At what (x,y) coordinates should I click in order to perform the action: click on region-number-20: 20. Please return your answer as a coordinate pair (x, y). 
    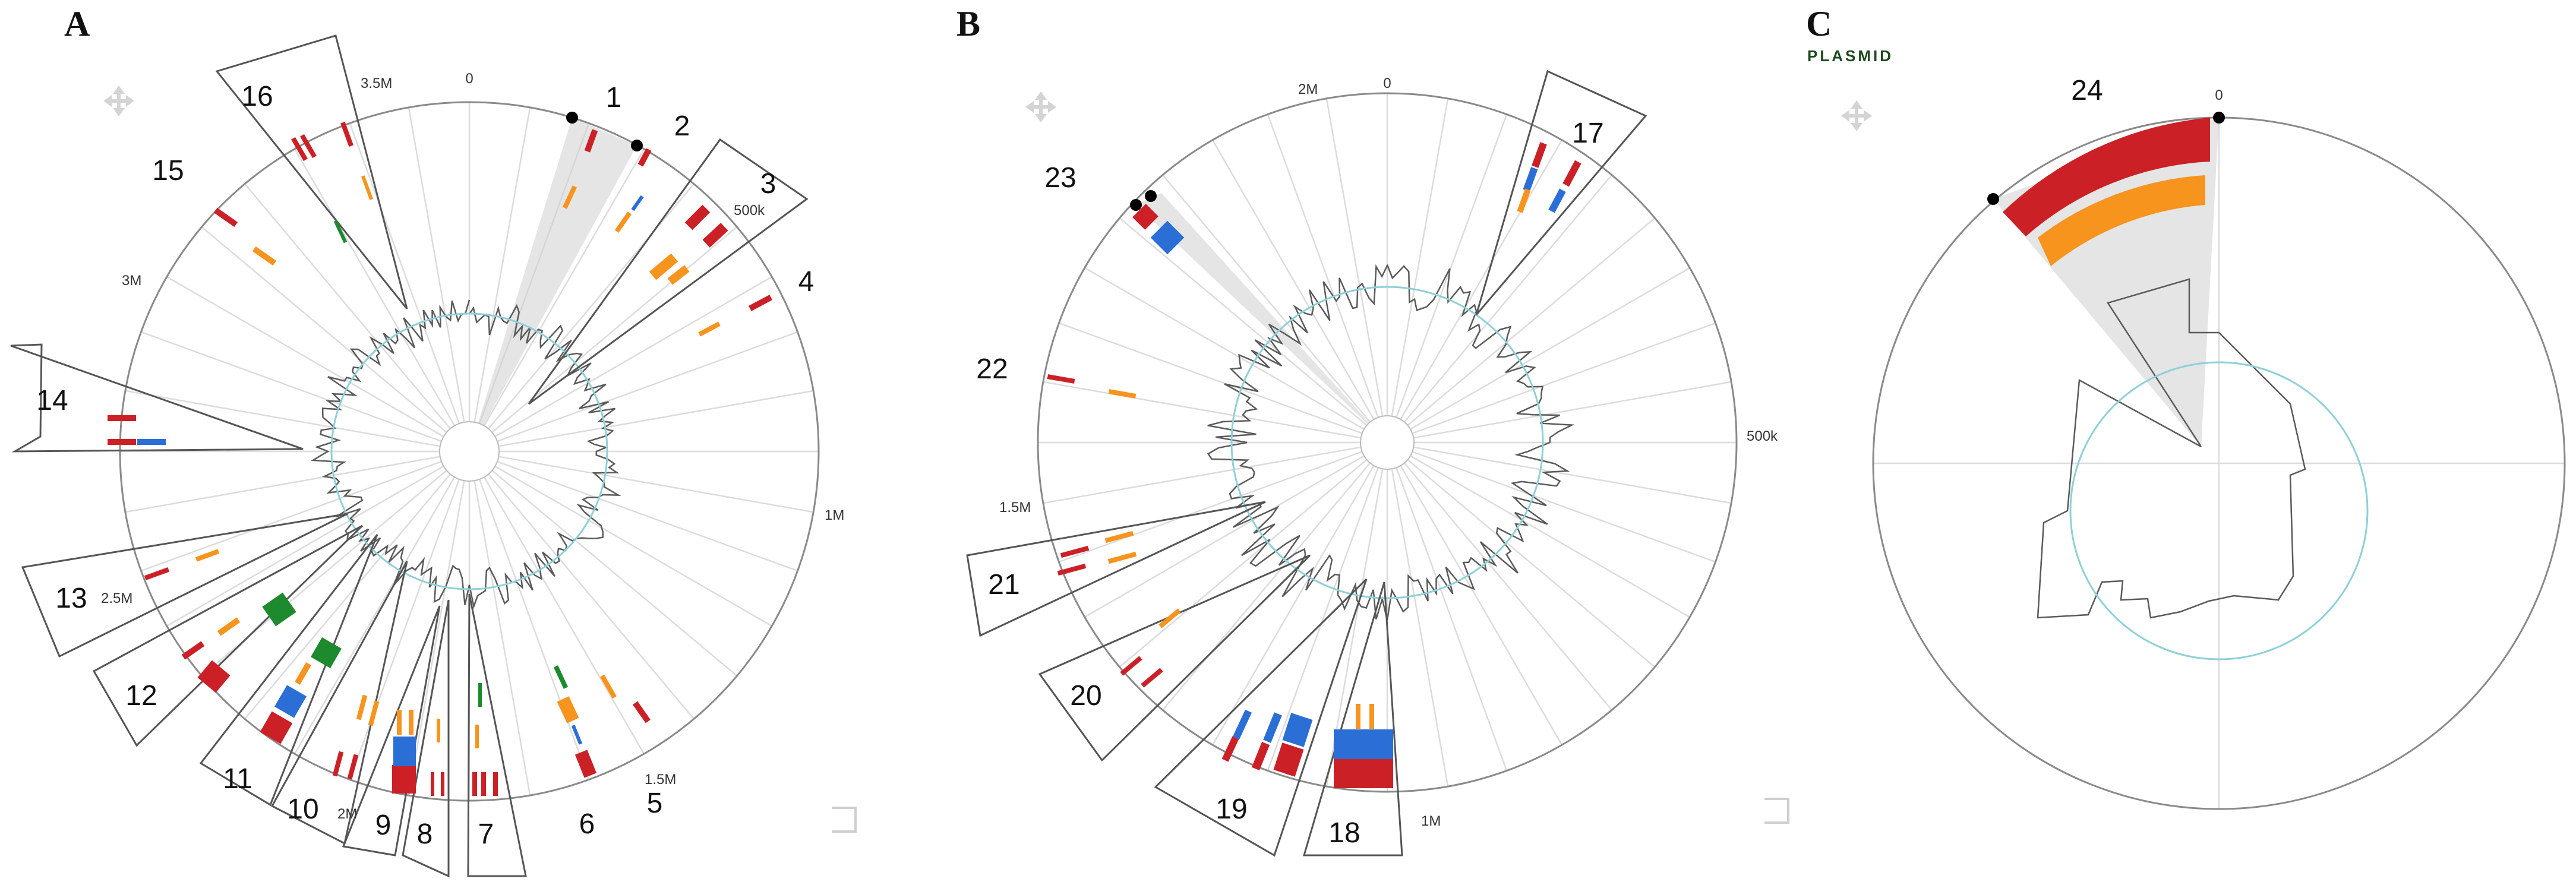
    Looking at the image, I should click on (1085, 696).